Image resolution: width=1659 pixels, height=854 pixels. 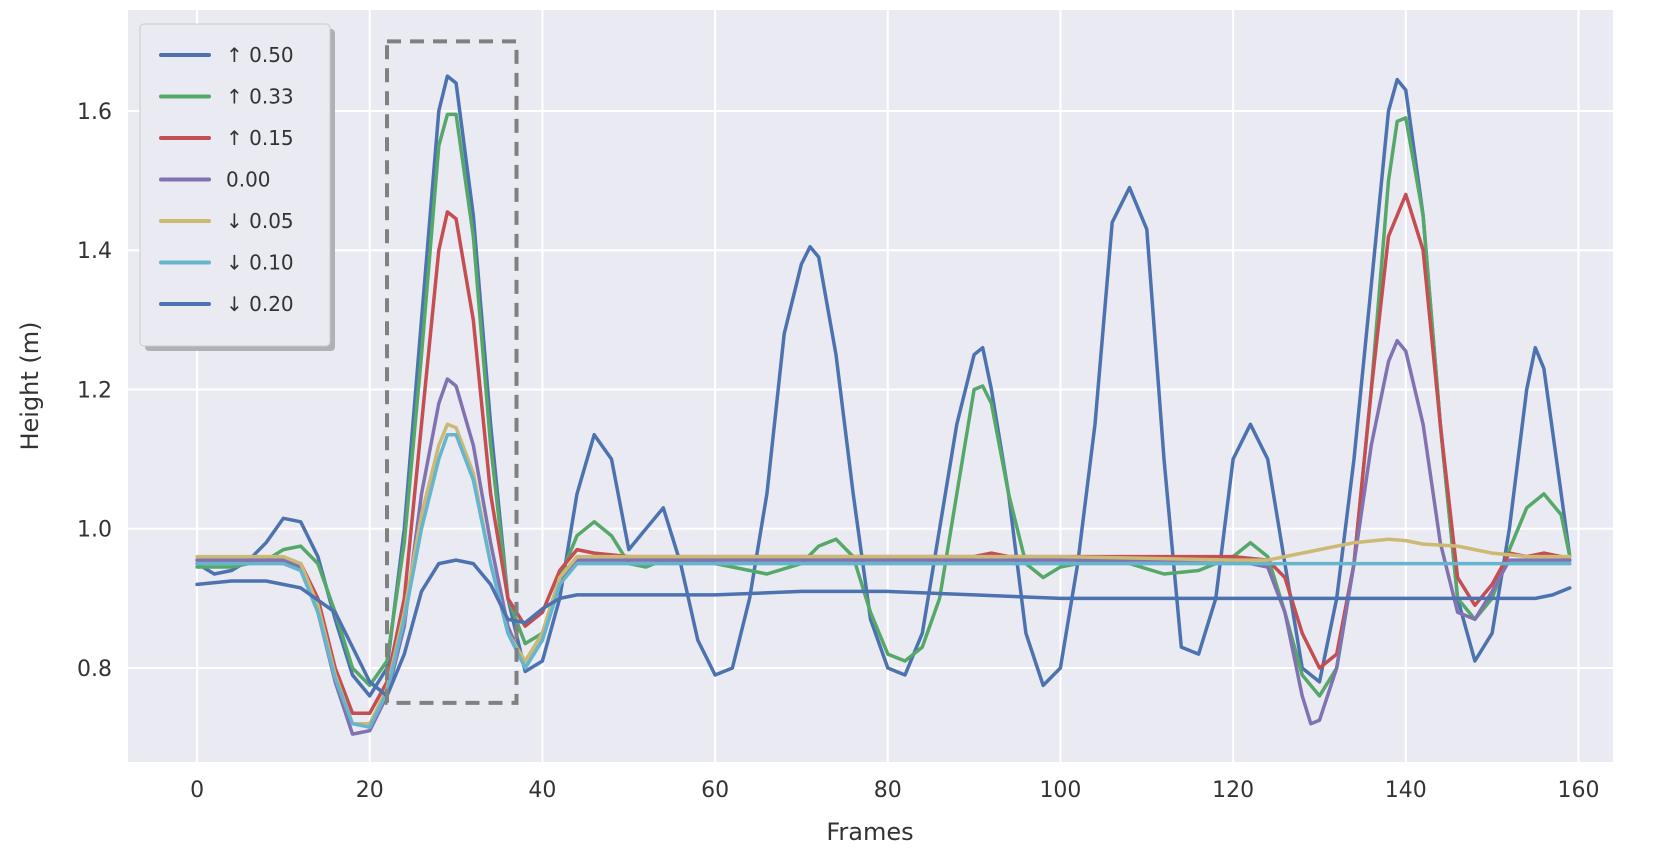 What do you see at coordinates (94, 251) in the screenshot?
I see `y-tick-label: 1.4` at bounding box center [94, 251].